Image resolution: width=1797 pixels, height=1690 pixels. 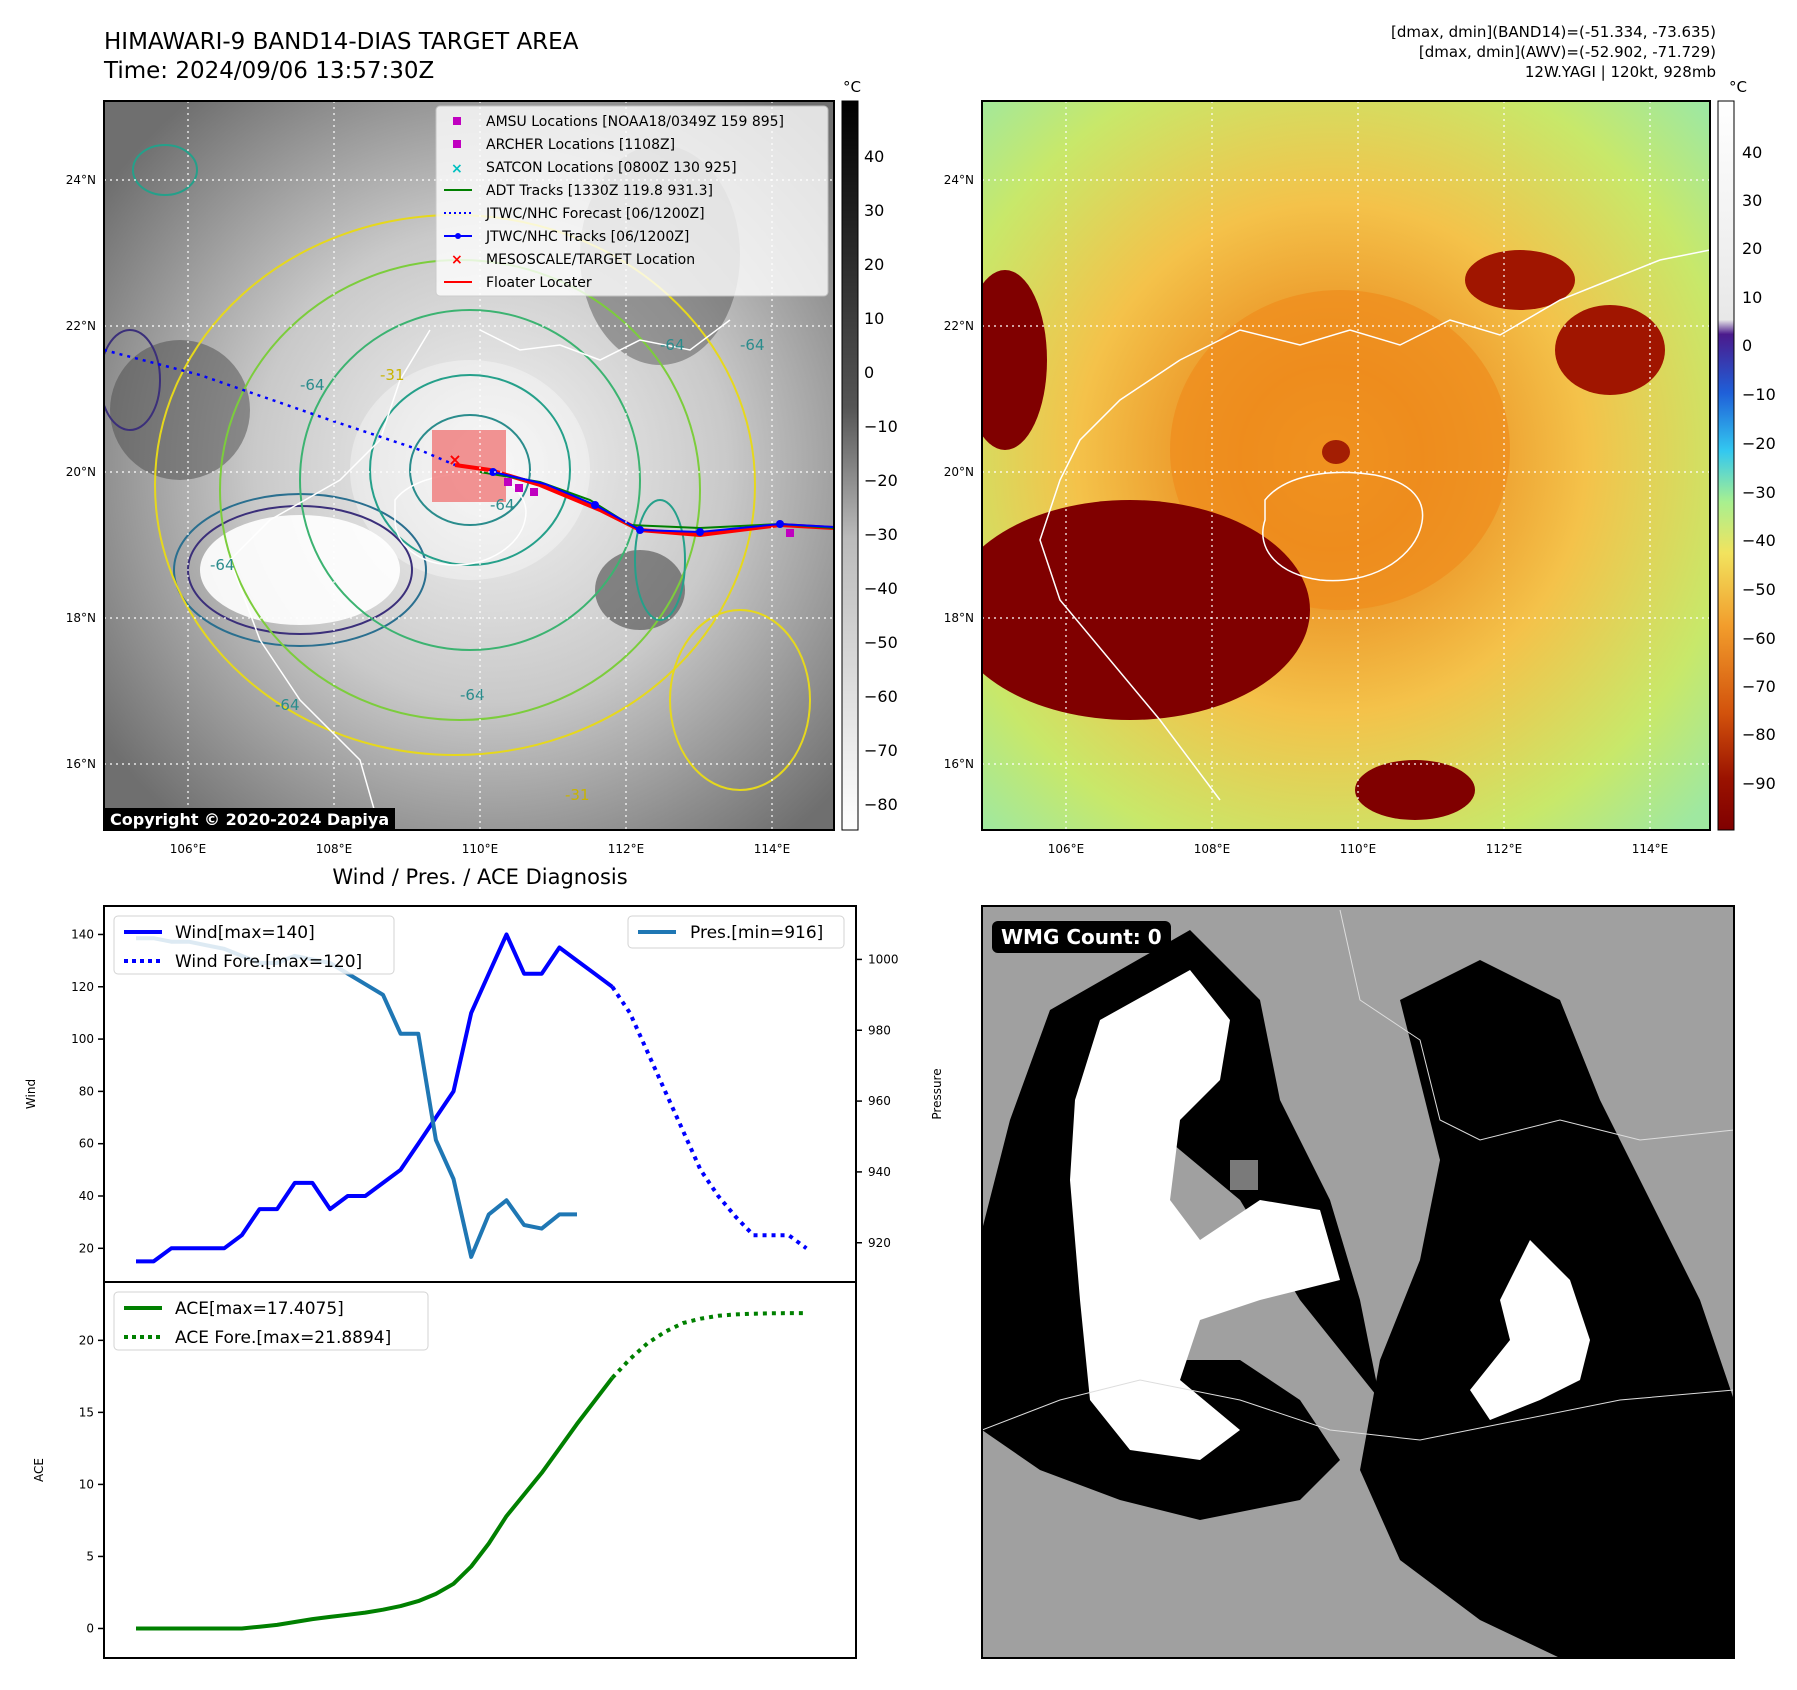 I want to click on dmax-band14: [dmax, dmin](BAND14)=(-51.334, -73.635), so click(x=1553, y=32).